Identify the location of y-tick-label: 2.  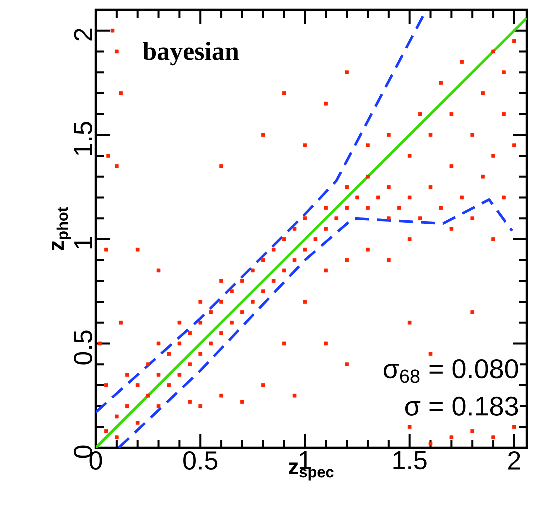
(83, 34).